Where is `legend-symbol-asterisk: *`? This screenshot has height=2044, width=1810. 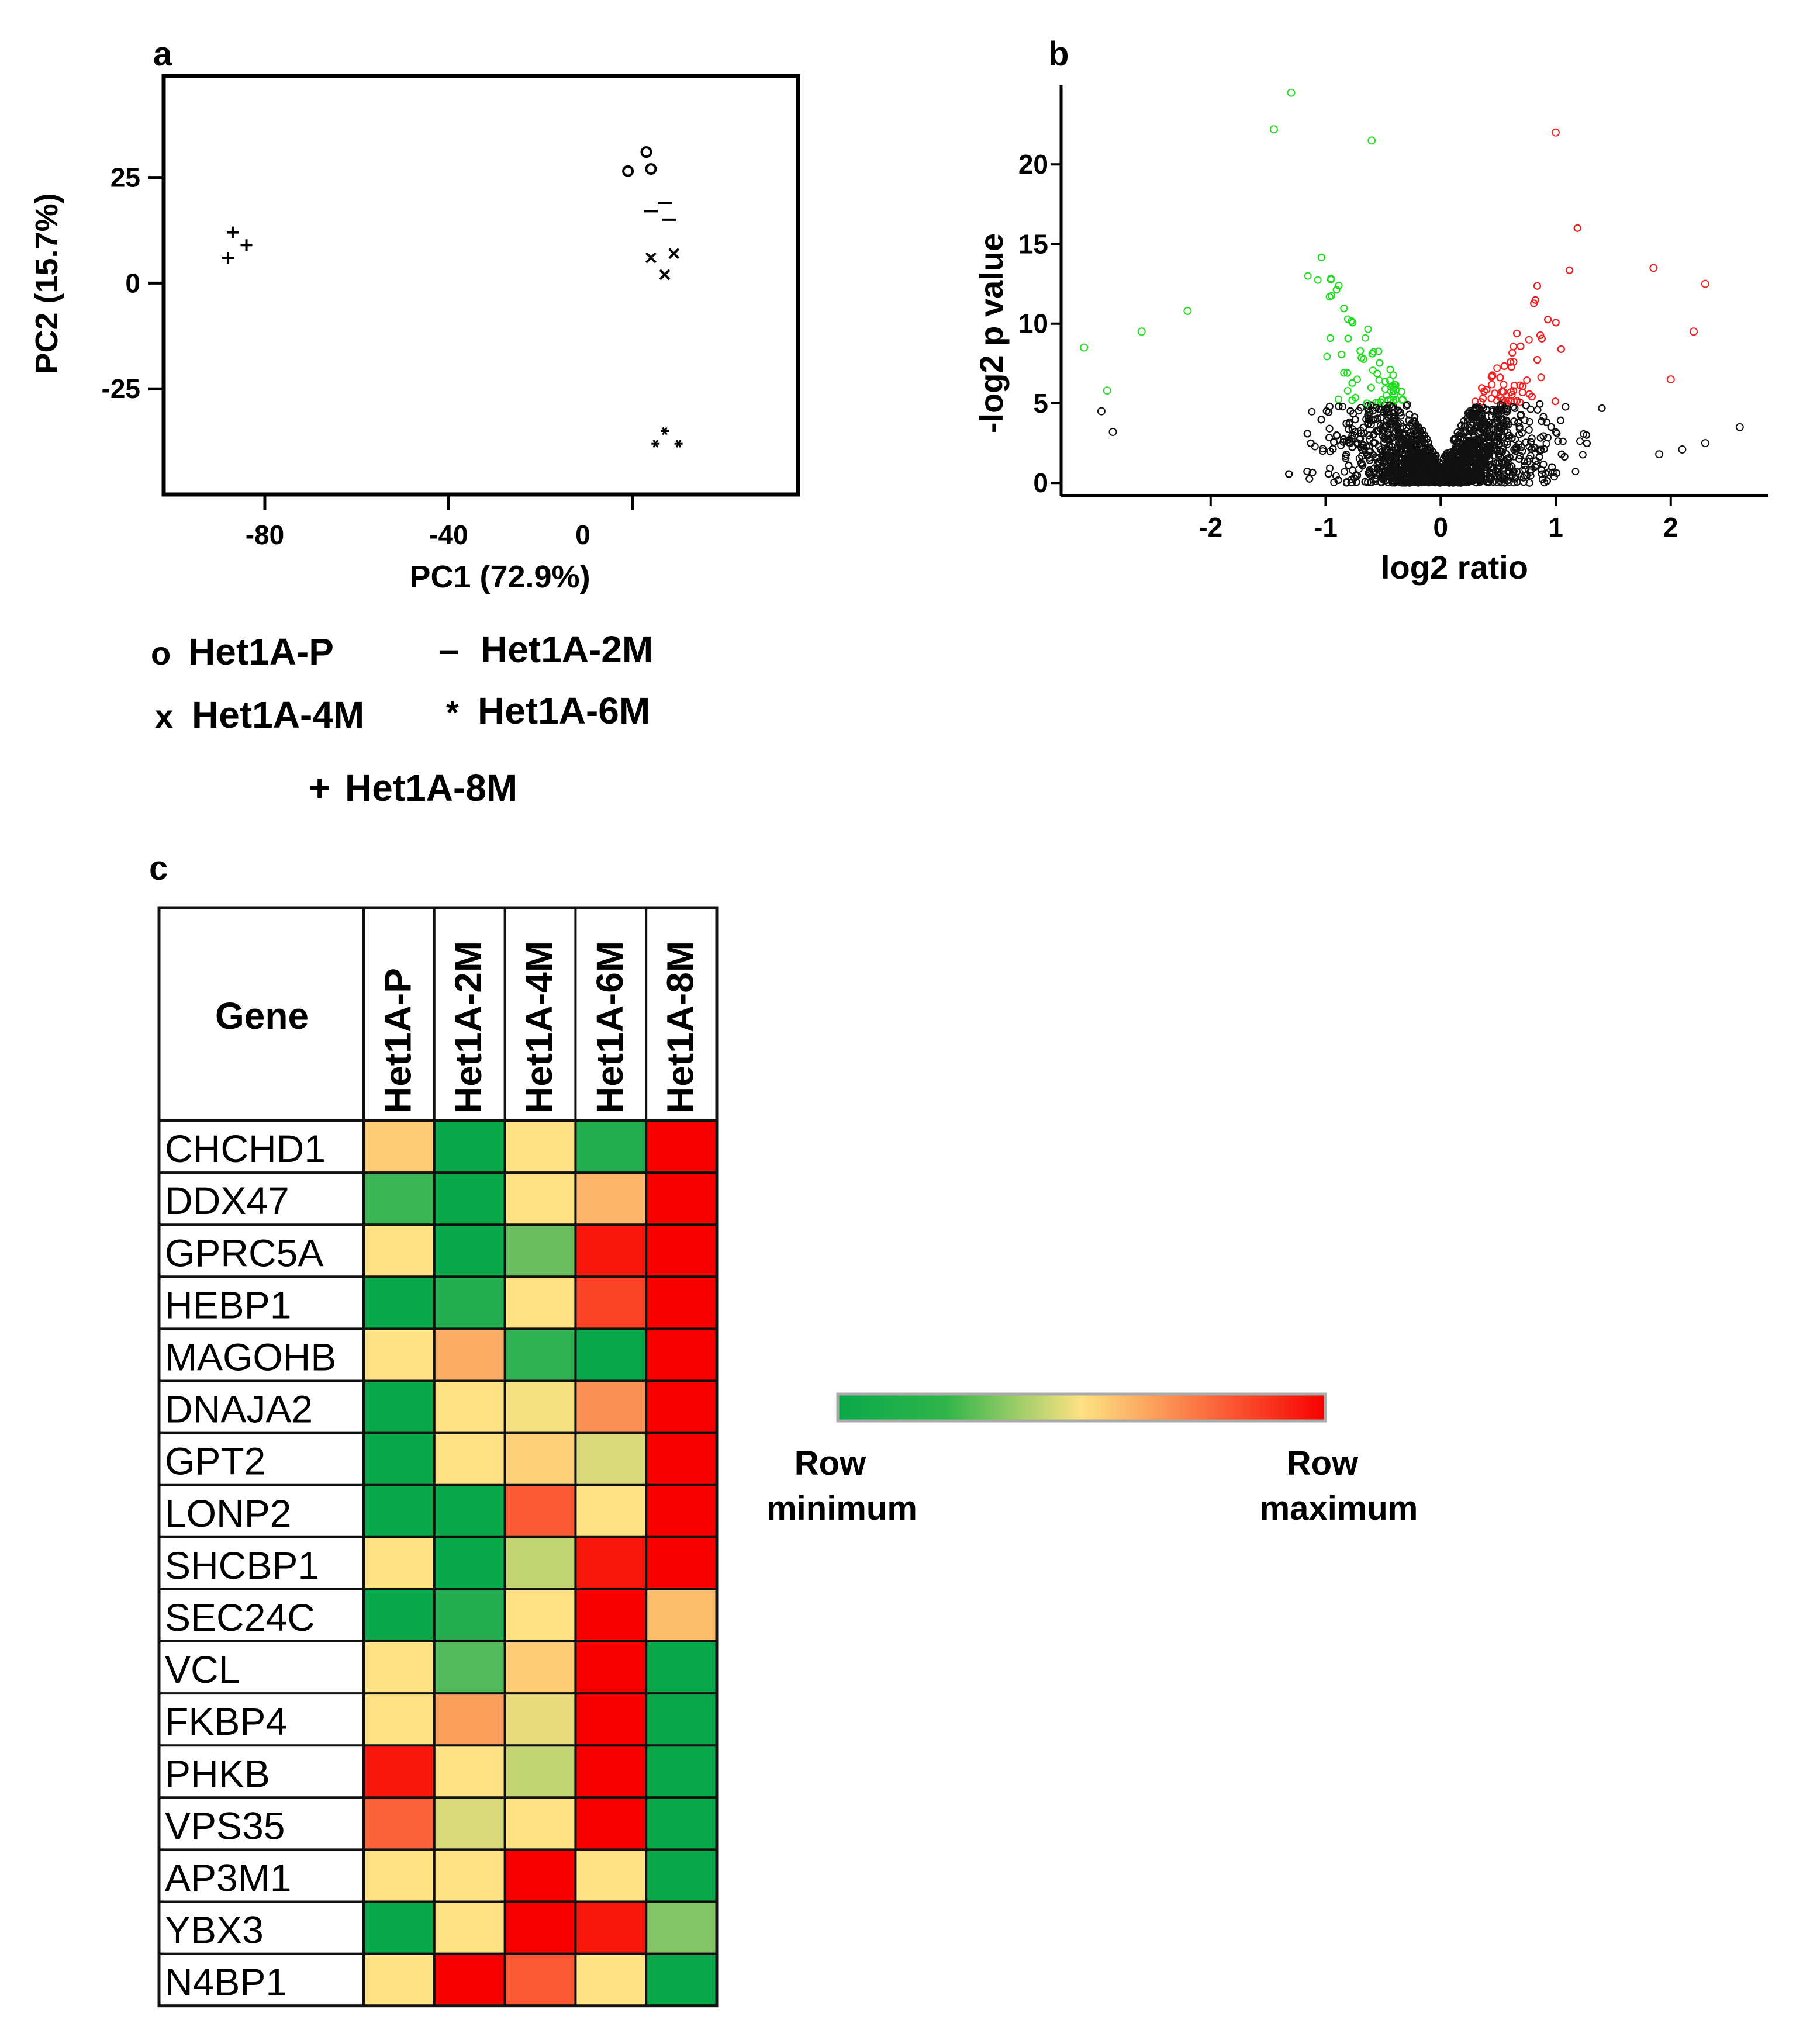 legend-symbol-asterisk: * is located at coordinates (452, 712).